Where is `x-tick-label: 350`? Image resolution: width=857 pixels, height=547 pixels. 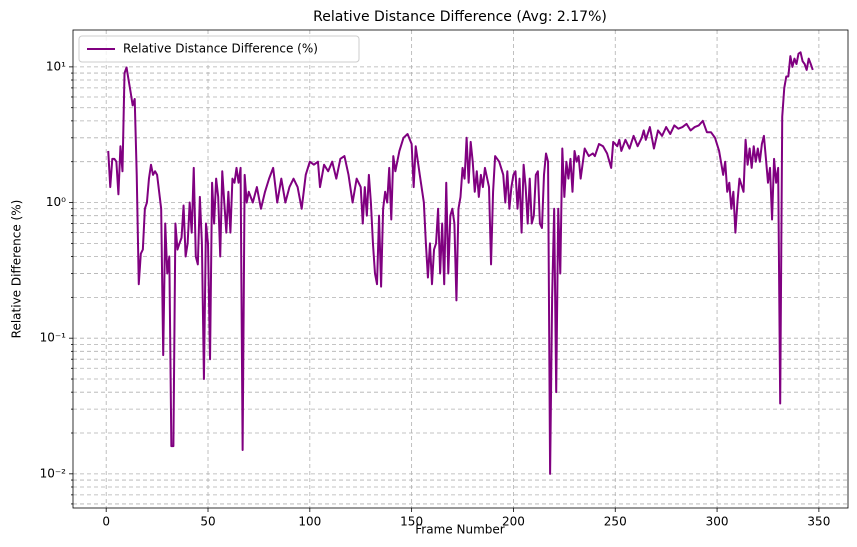 x-tick-label: 350 is located at coordinates (818, 522).